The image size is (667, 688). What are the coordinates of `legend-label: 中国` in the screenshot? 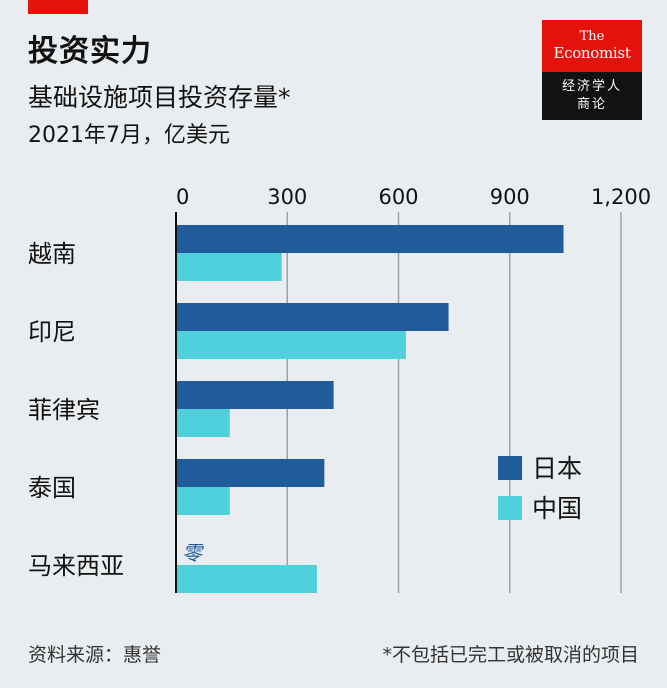 It's located at (557, 508).